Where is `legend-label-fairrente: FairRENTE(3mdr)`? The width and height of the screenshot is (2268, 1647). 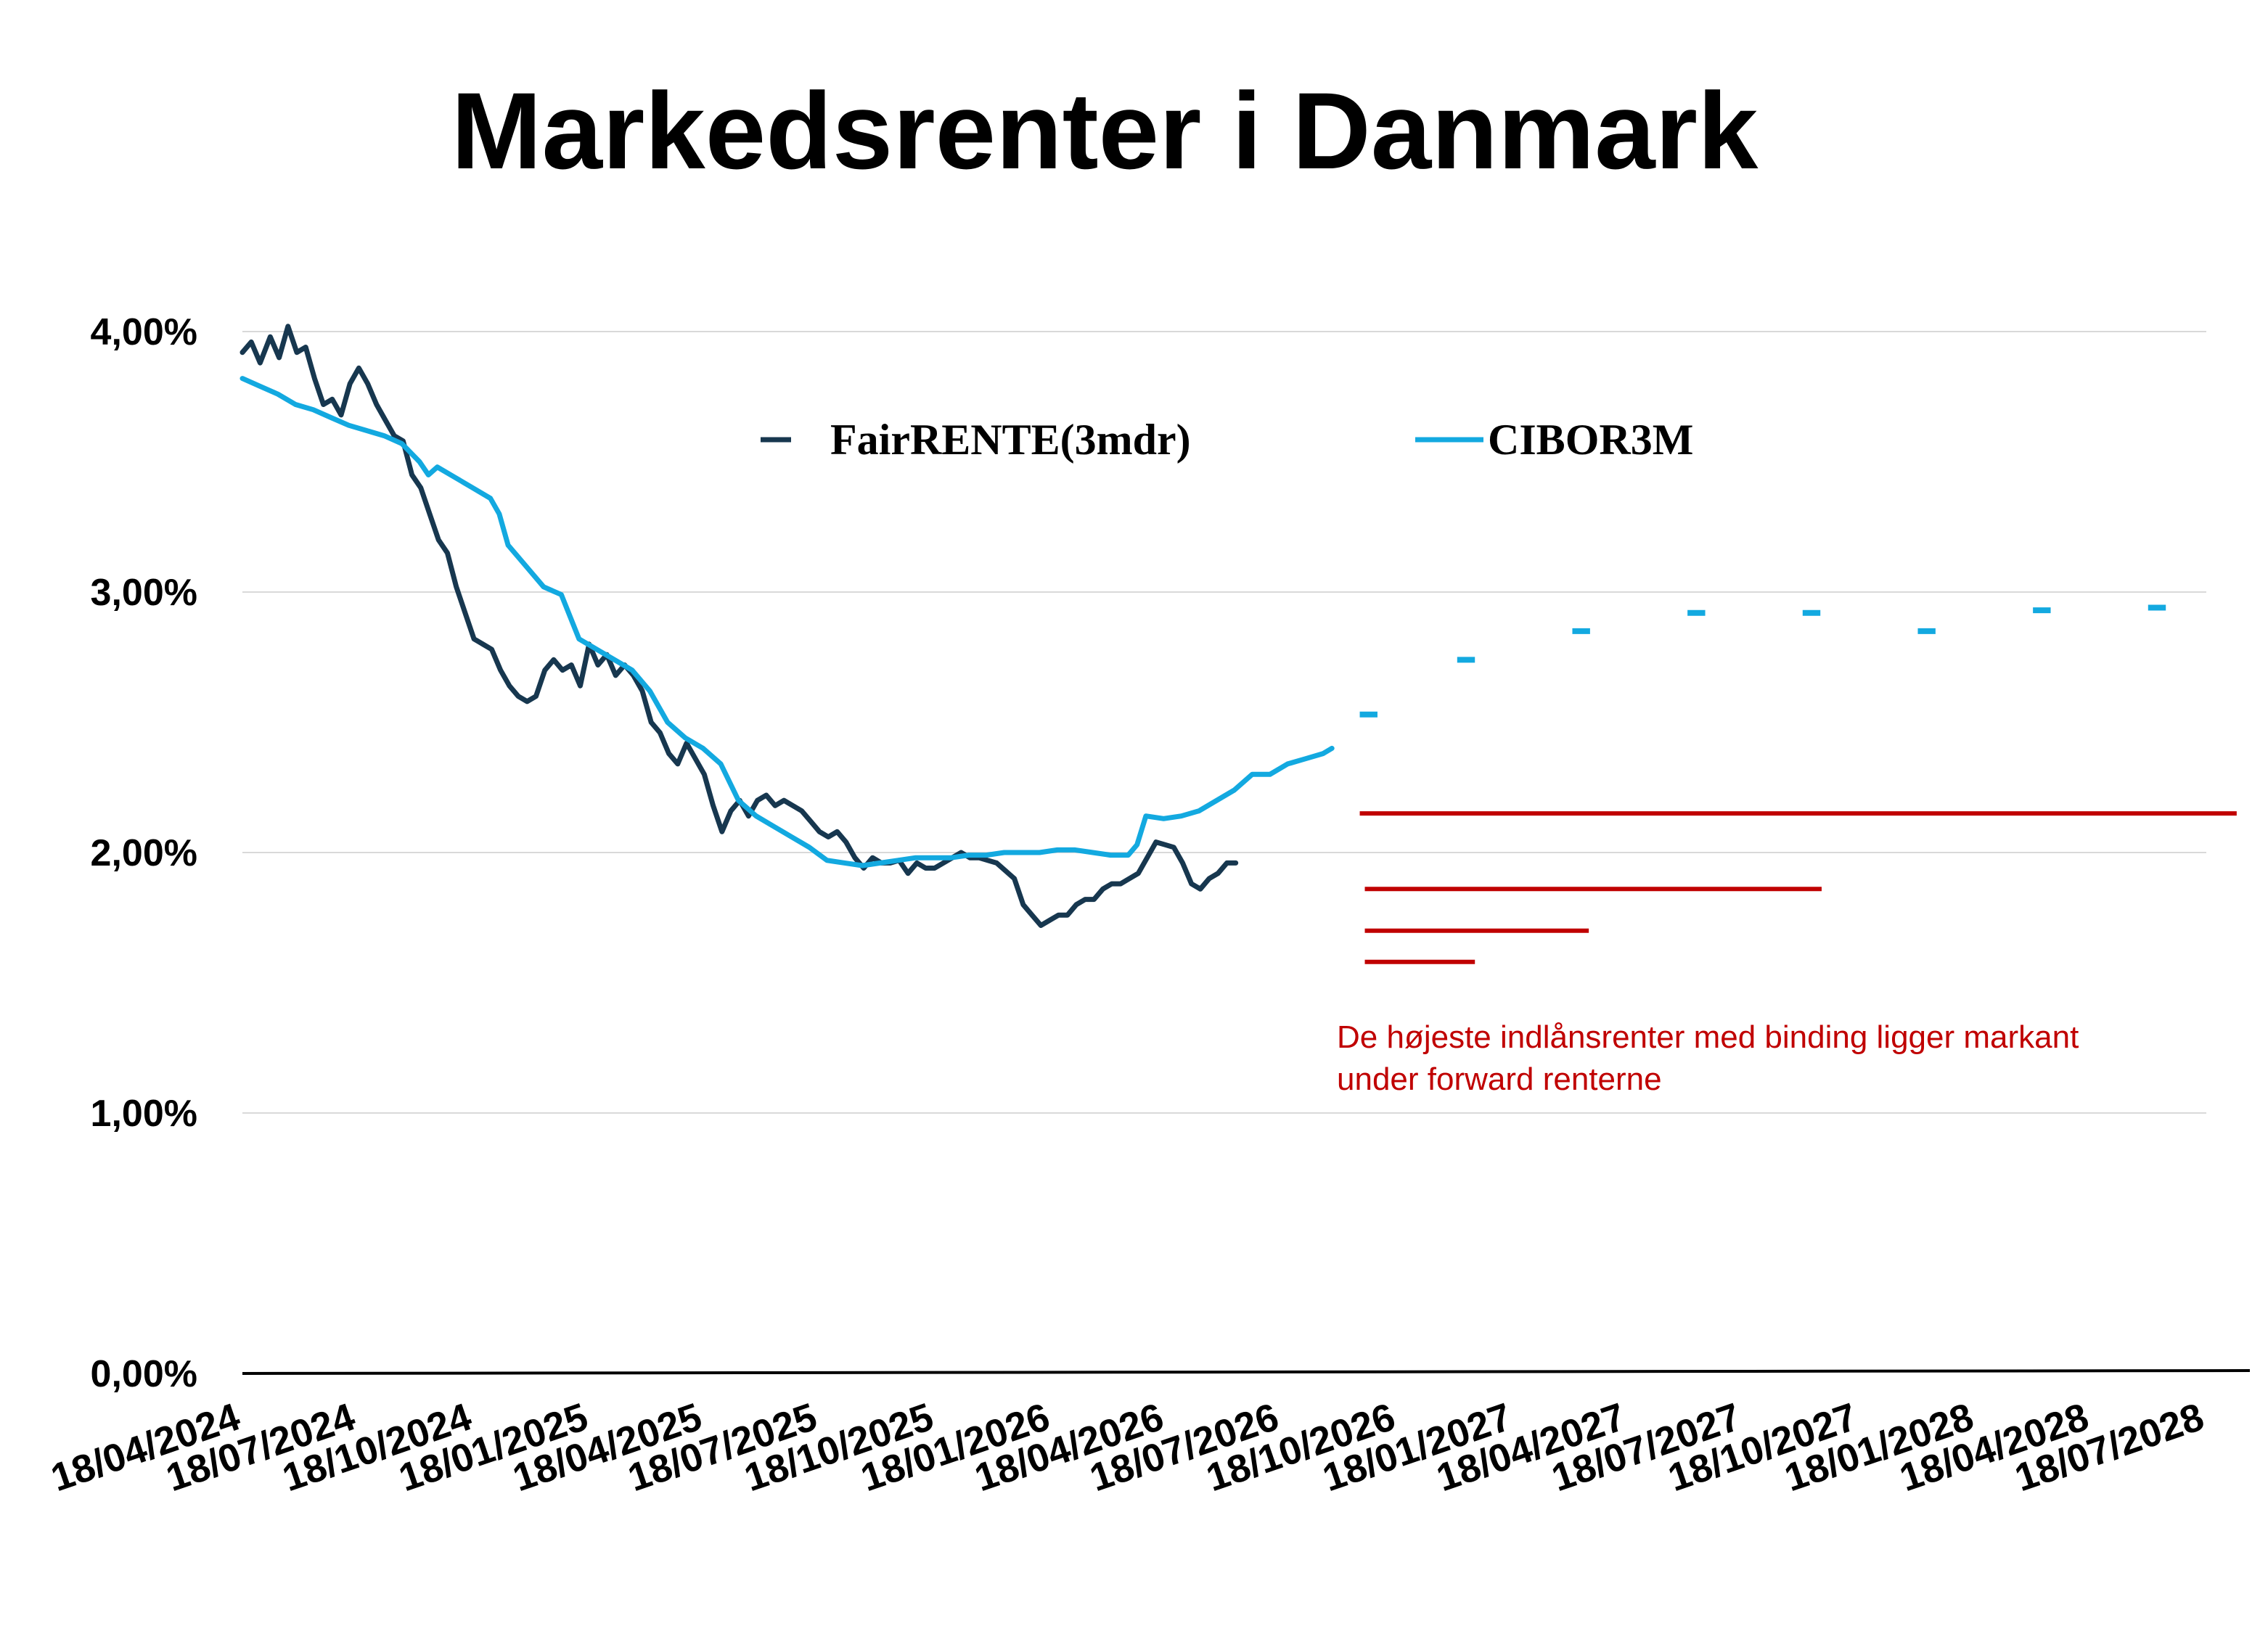
legend-label-fairrente: FairRENTE(3mdr) is located at coordinates (1010, 440).